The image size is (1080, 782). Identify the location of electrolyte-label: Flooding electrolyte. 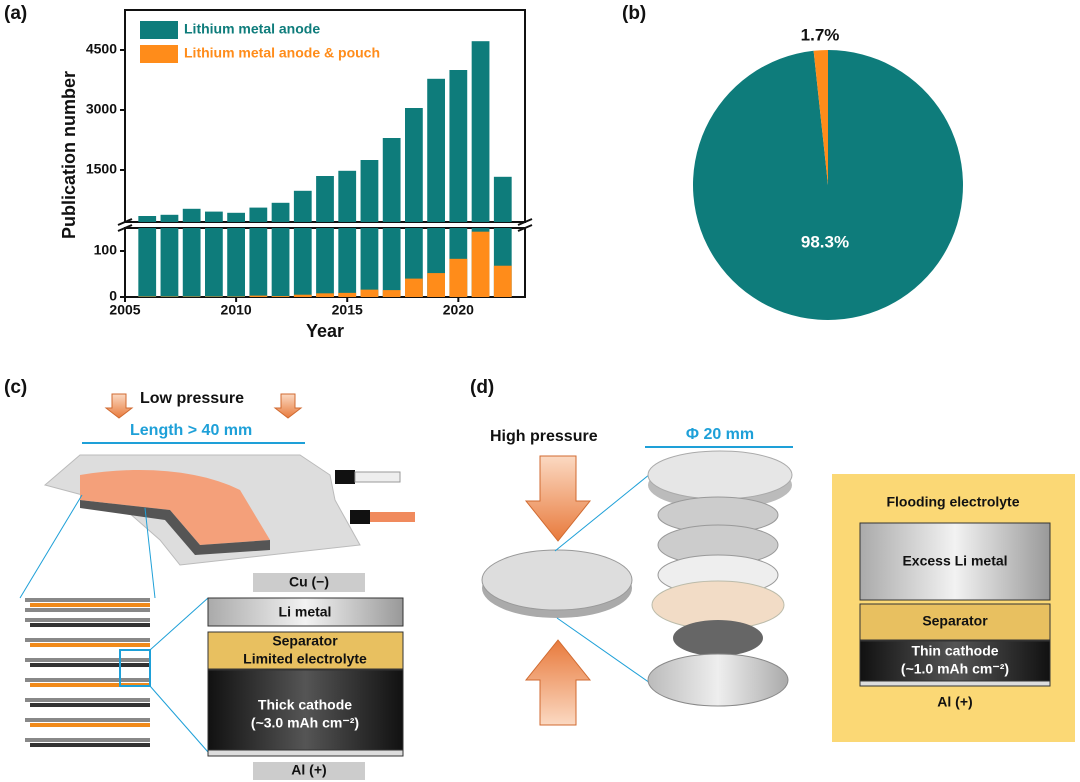
(952, 502).